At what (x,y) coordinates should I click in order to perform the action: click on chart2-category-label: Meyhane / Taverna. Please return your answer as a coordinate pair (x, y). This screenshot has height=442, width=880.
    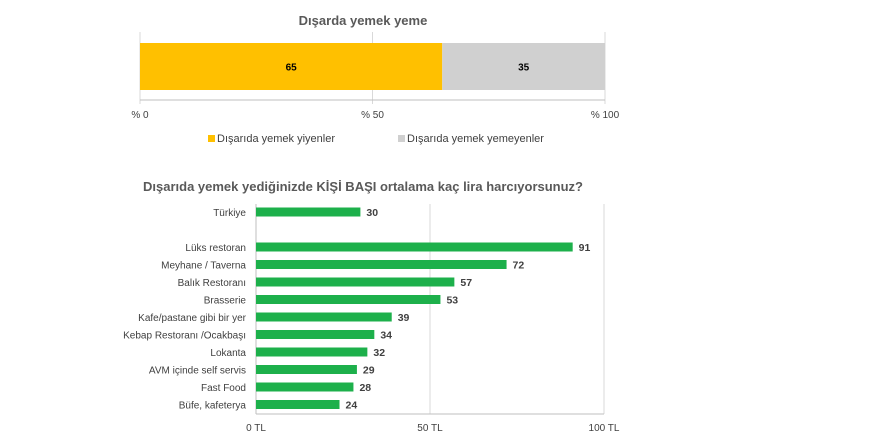
    Looking at the image, I should click on (203, 266).